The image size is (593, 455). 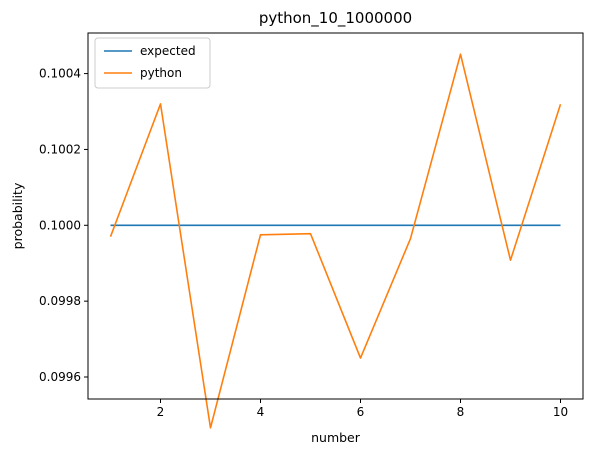 What do you see at coordinates (168, 51) in the screenshot?
I see `legend-label-expected: expected` at bounding box center [168, 51].